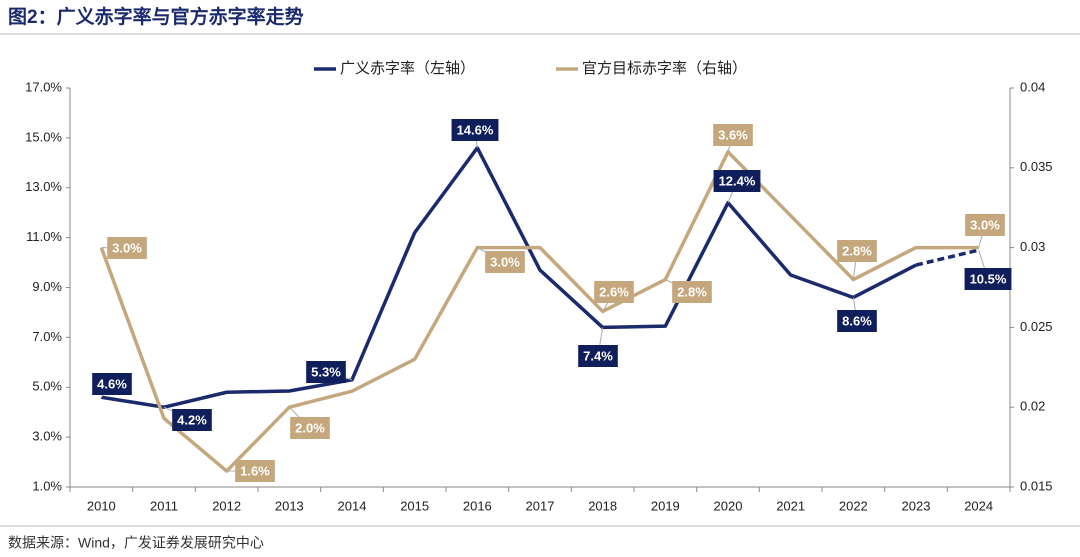 This screenshot has width=1080, height=557. I want to click on x-tick-label: 2013, so click(289, 505).